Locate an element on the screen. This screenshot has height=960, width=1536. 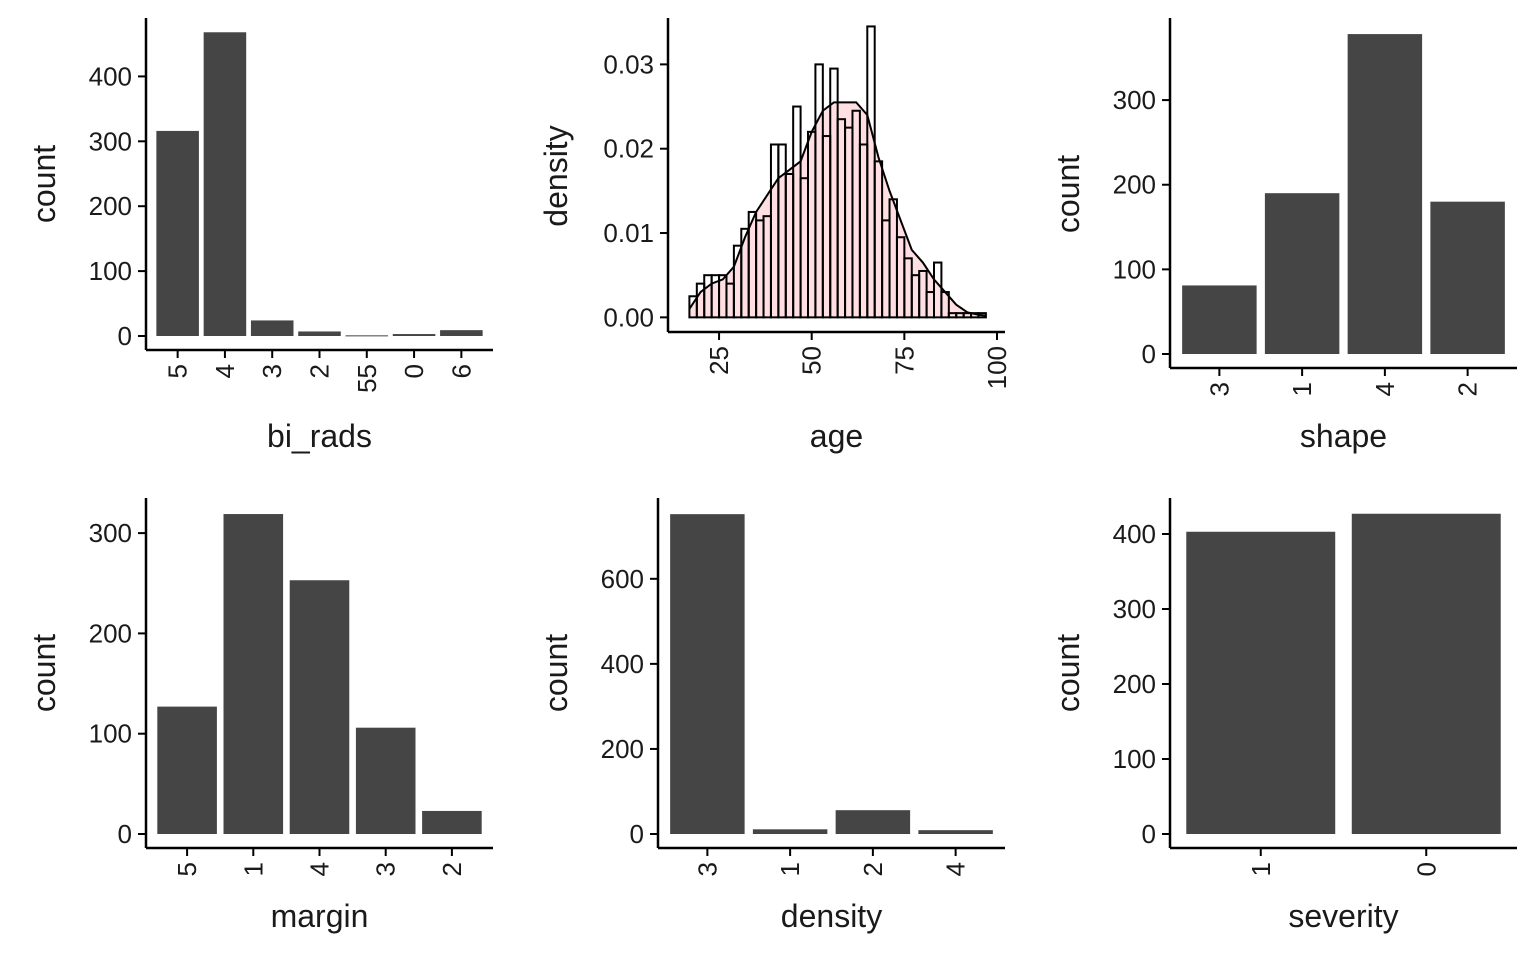
chart-panel-bi-rads: 0 100 200 300 400 5 4 3 2 55 0 6 bi_rads count is located at coordinates (259, 236).